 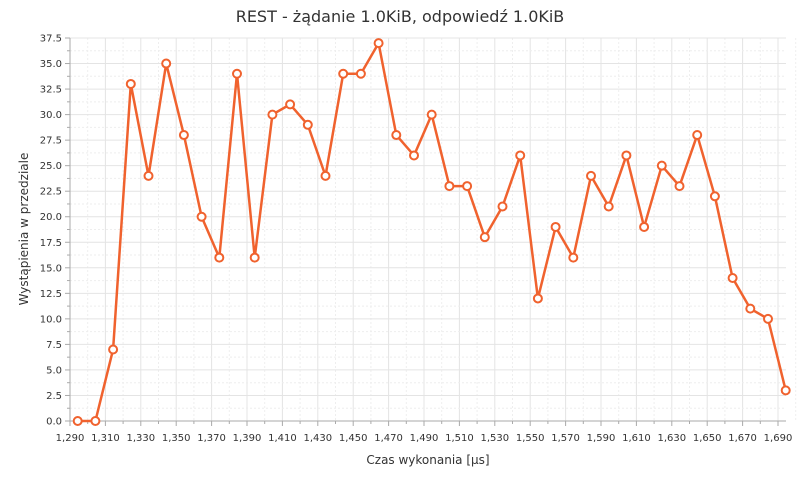 What do you see at coordinates (51, 243) in the screenshot?
I see `y-tick-label: 17.5` at bounding box center [51, 243].